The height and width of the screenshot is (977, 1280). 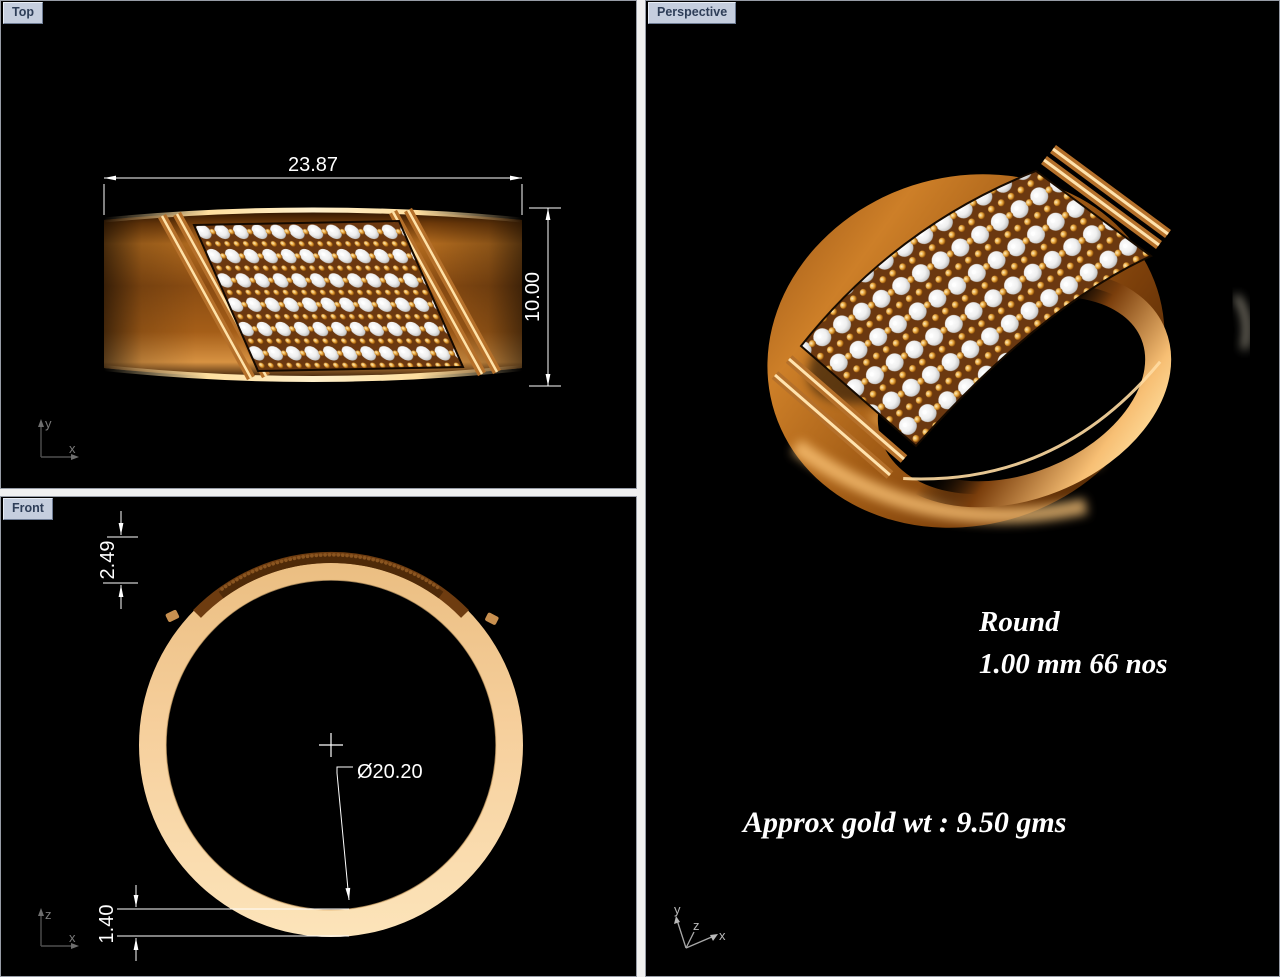 I want to click on dimension-width: 23.87, so click(x=313, y=184).